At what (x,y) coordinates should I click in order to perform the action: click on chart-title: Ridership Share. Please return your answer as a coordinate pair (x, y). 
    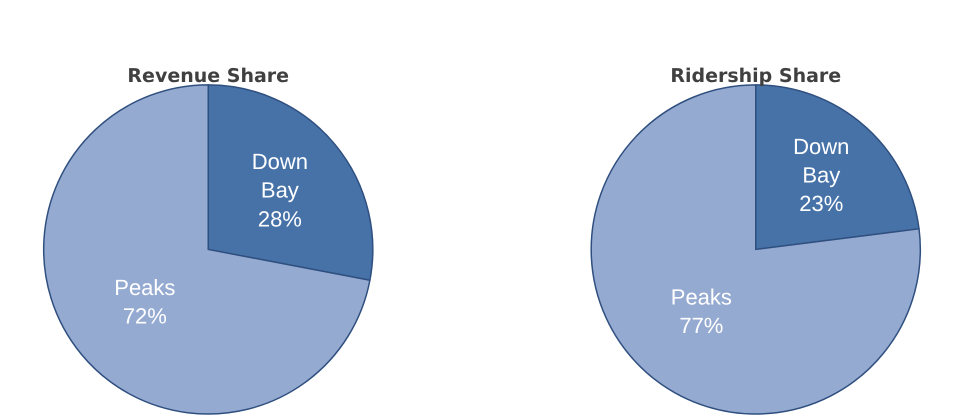
    Looking at the image, I should click on (756, 75).